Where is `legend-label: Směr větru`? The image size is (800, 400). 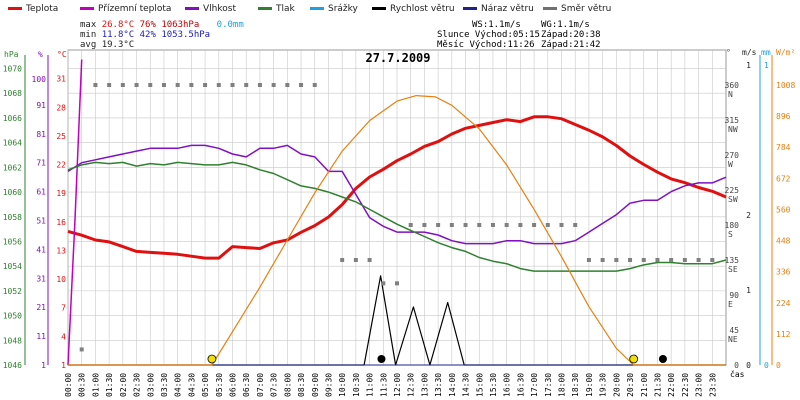 legend-label: Směr větru is located at coordinates (586, 9).